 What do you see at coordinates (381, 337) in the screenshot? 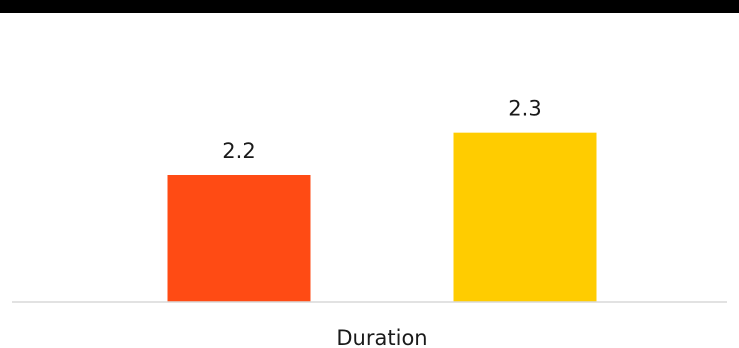
I see `x-category-label: Duration` at bounding box center [381, 337].